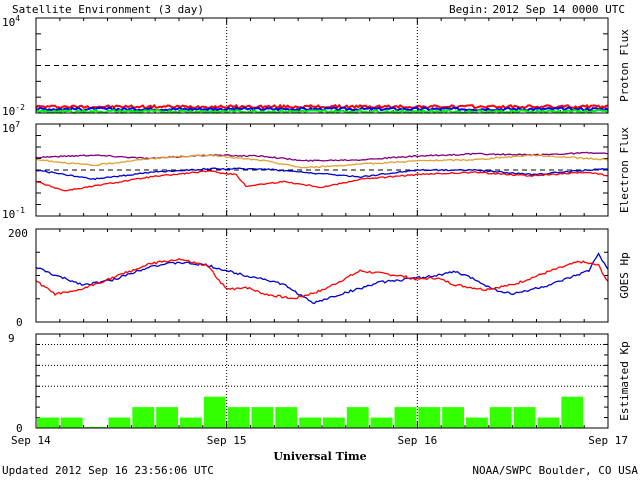 This screenshot has height=480, width=640. What do you see at coordinates (624, 275) in the screenshot?
I see `goes-hp-axis-label: GOES Hp` at bounding box center [624, 275].